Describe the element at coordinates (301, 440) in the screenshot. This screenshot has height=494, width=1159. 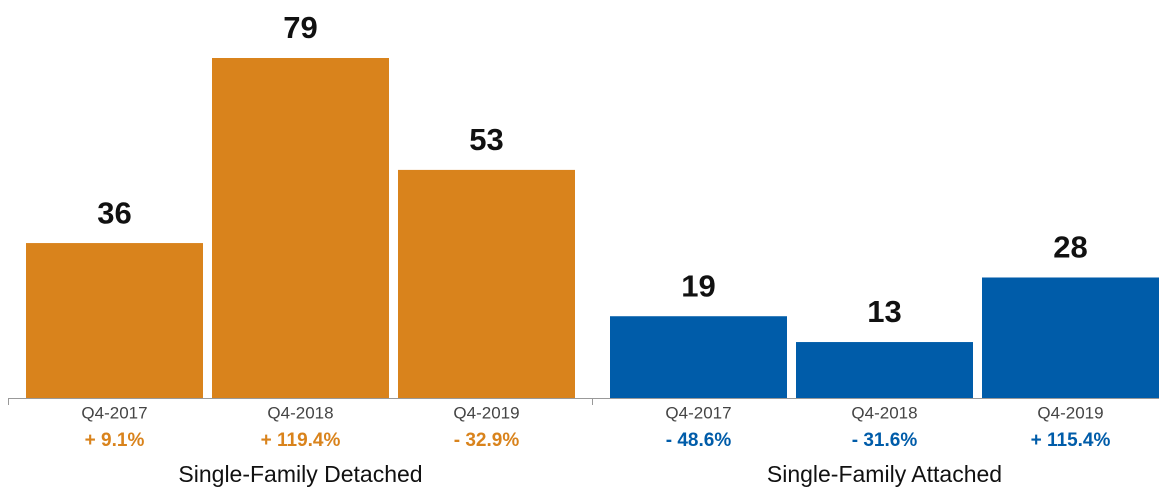
I see `change-label: + 119.4%` at that location.